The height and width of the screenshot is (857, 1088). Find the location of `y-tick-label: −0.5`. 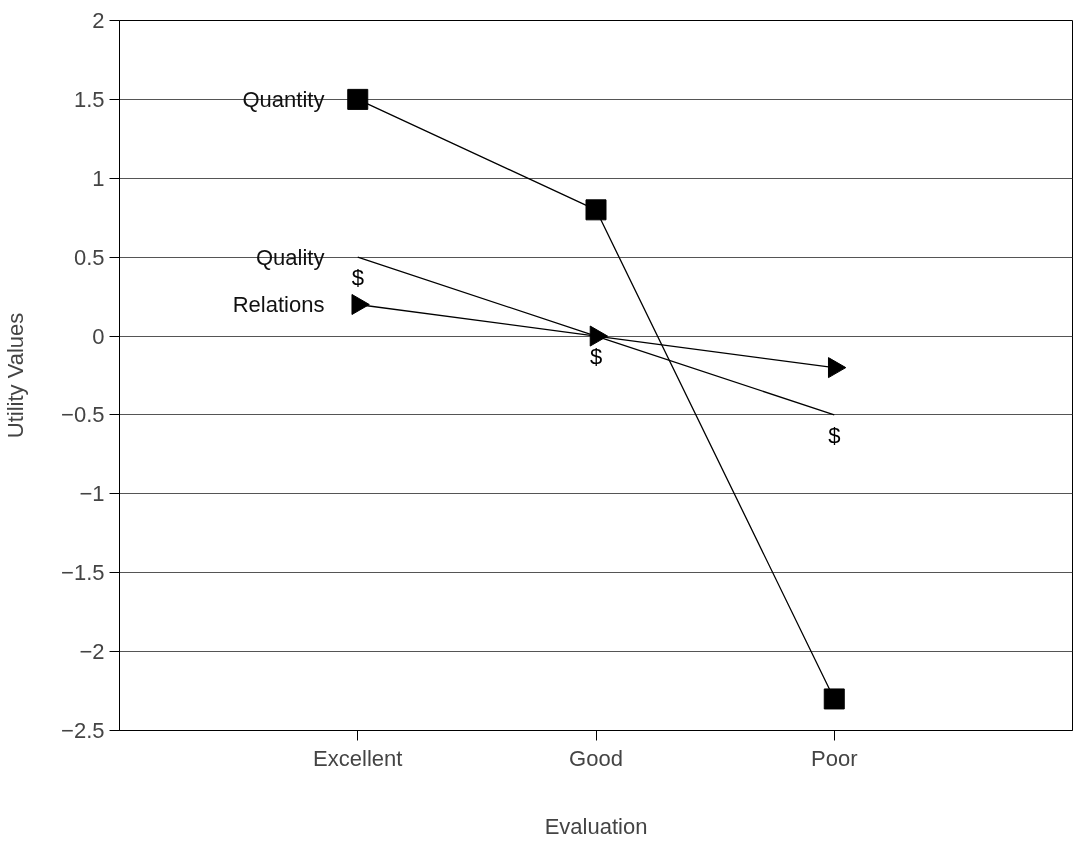

y-tick-label: −0.5 is located at coordinates (83, 415).